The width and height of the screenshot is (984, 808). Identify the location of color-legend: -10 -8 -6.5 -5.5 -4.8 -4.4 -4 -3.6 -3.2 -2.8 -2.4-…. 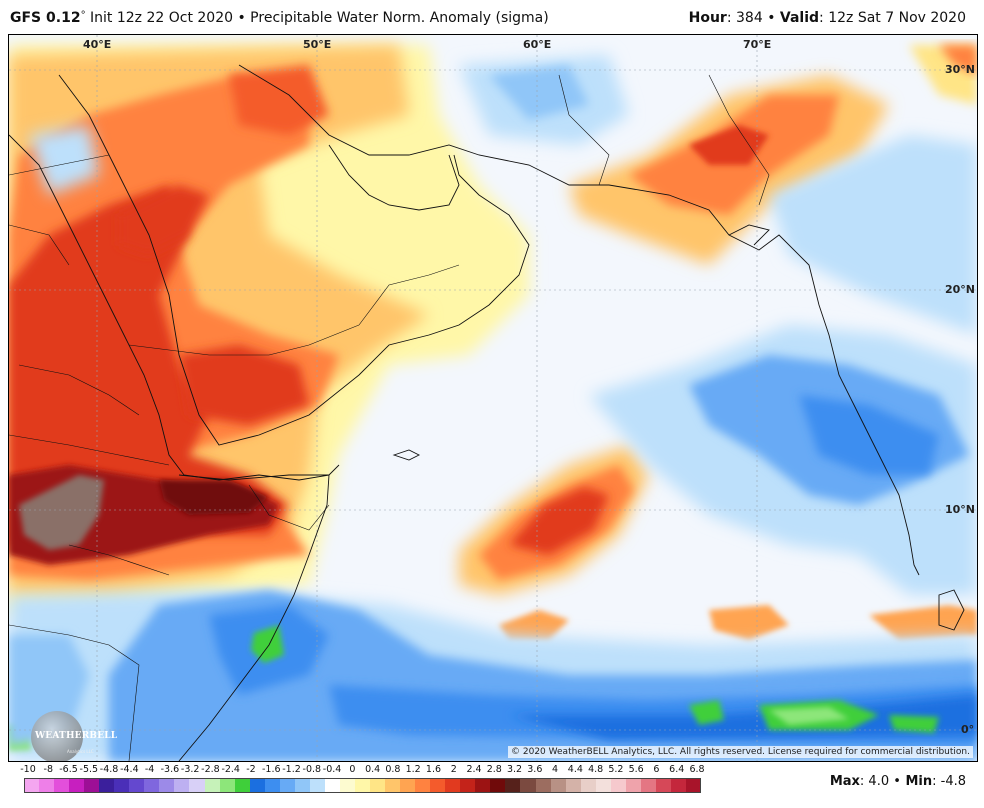
(368, 784).